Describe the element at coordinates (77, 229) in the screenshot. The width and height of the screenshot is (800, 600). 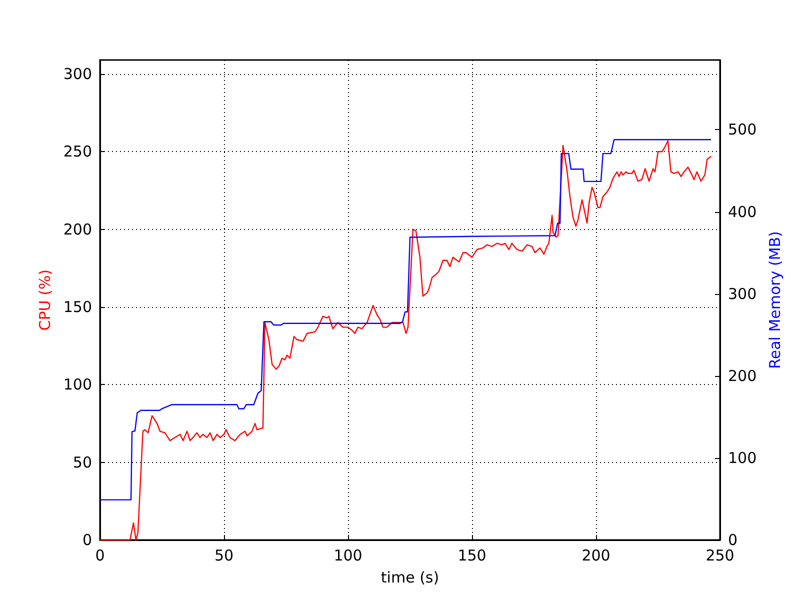
I see `y-tick-label: 200` at that location.